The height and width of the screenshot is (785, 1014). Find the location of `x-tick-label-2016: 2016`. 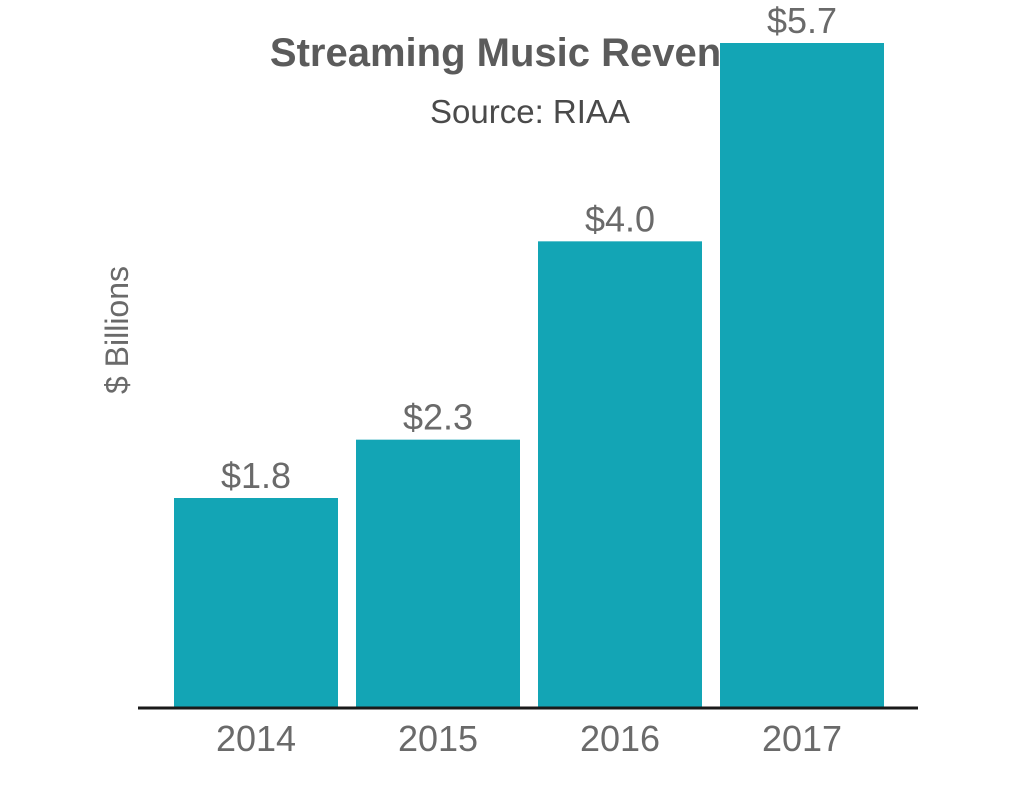

x-tick-label-2016: 2016 is located at coordinates (620, 738).